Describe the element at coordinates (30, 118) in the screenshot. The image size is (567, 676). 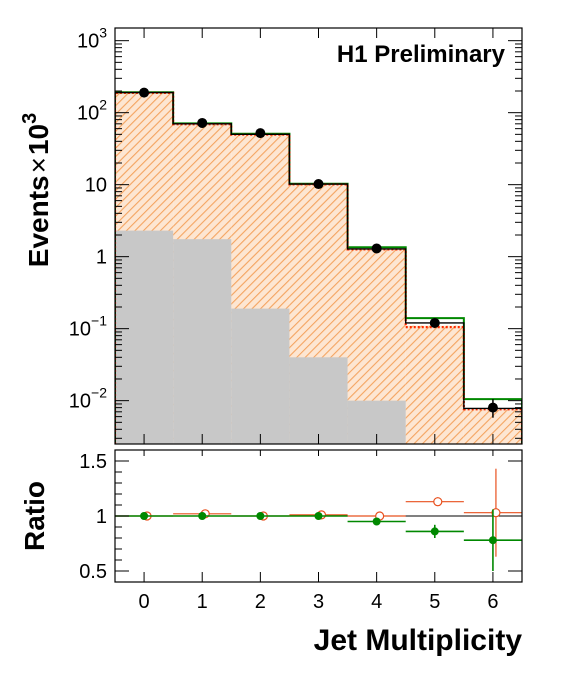
I see `ylabel-exp: 3` at that location.